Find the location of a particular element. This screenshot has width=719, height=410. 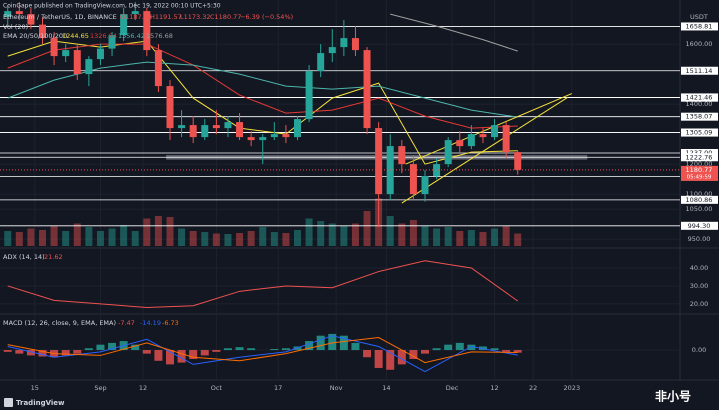

currency: USDT is located at coordinates (699, 17).